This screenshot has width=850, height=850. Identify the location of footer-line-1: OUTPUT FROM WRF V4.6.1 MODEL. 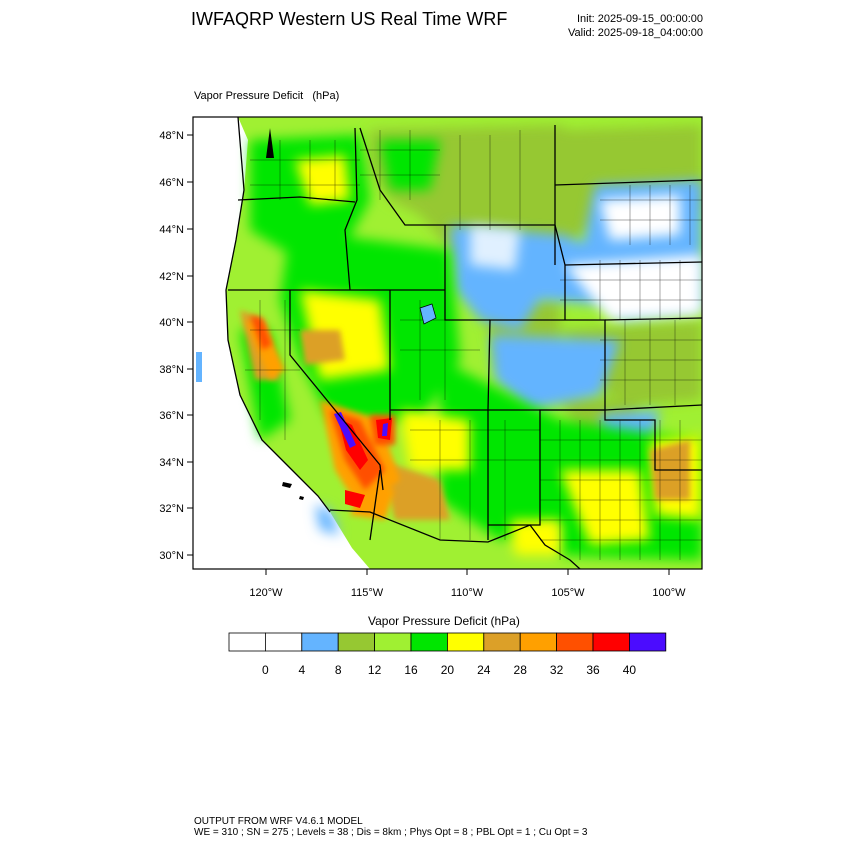
(278, 821).